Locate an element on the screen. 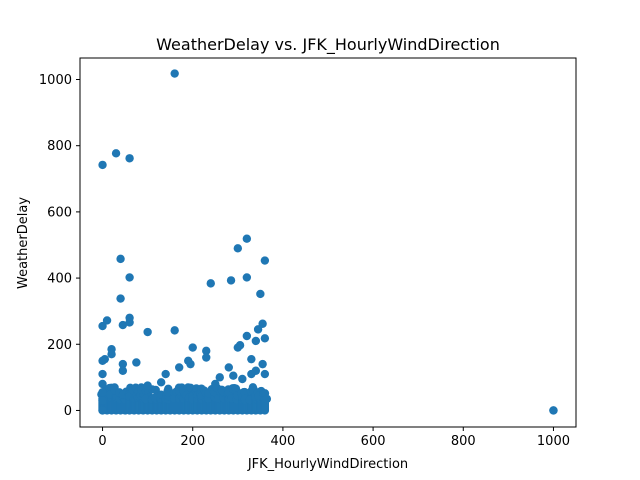 The image size is (640, 480). x-tick-label: 200 is located at coordinates (192, 441).